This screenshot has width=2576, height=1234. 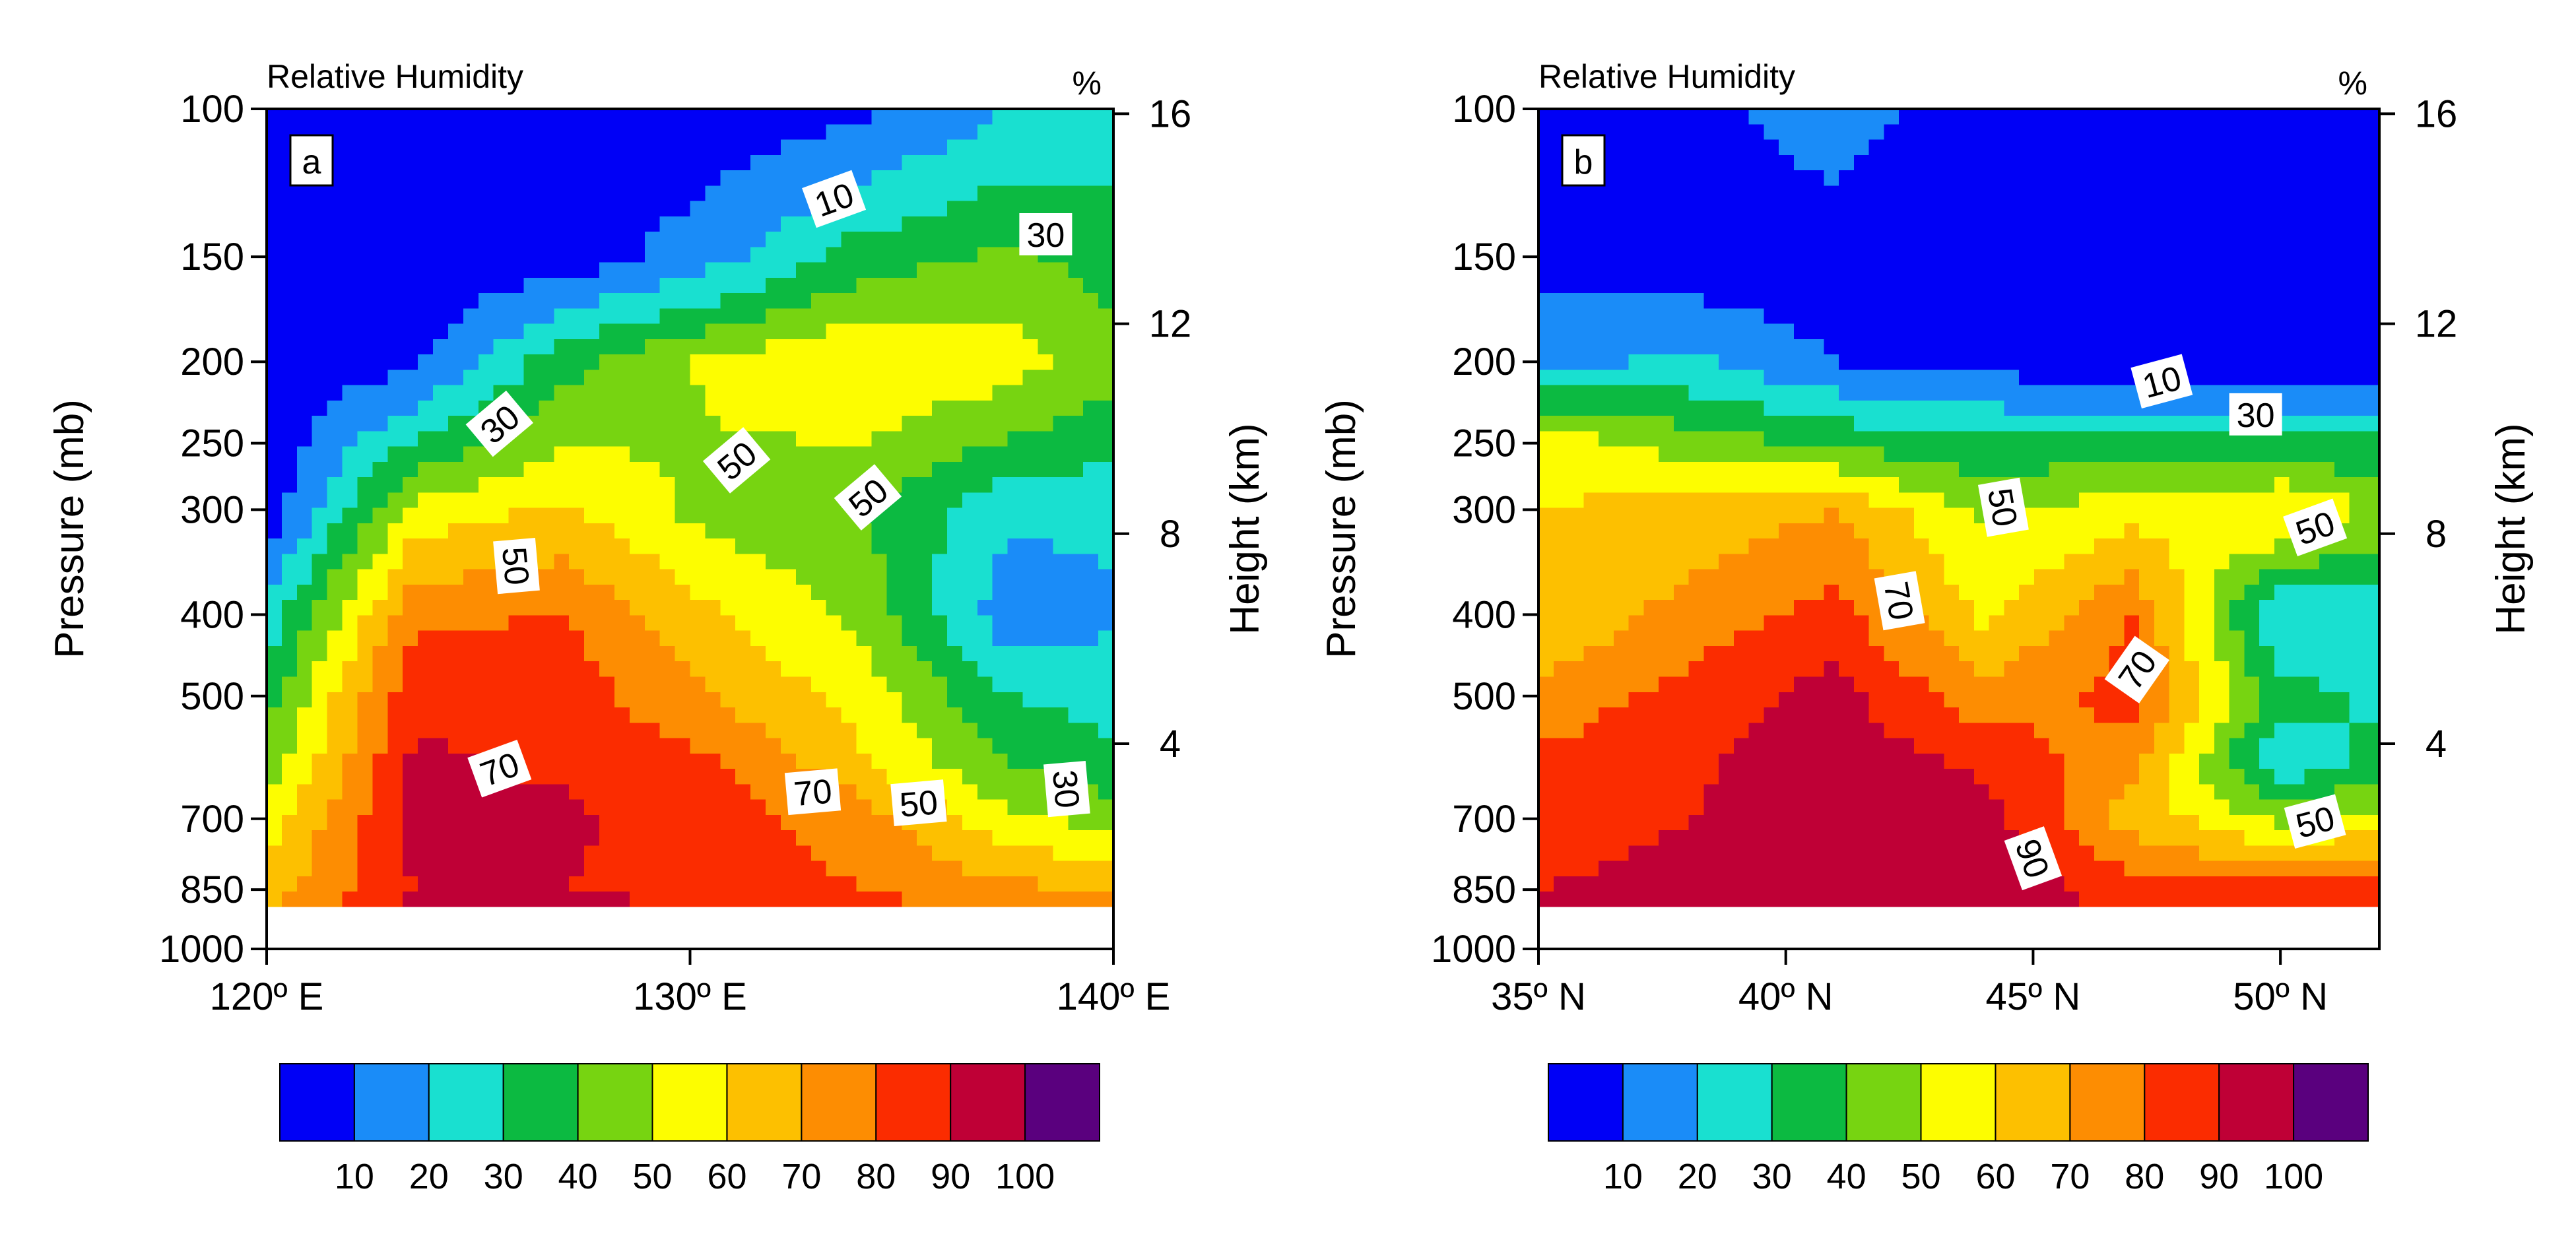 I want to click on contour-label: 70, so click(x=1899, y=601).